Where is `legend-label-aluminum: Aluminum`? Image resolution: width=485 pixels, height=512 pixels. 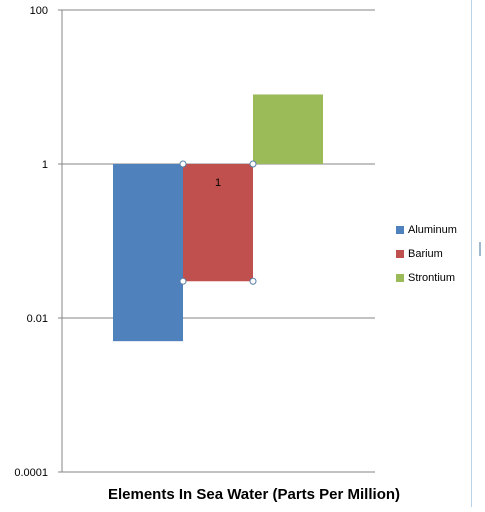 legend-label-aluminum: Aluminum is located at coordinates (432, 230).